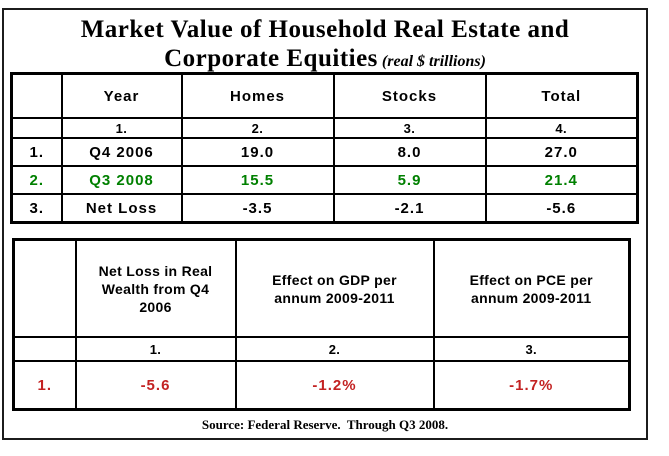 This screenshot has height=456, width=669. Describe the element at coordinates (36, 128) in the screenshot. I see `t1-colnum-blank` at that location.